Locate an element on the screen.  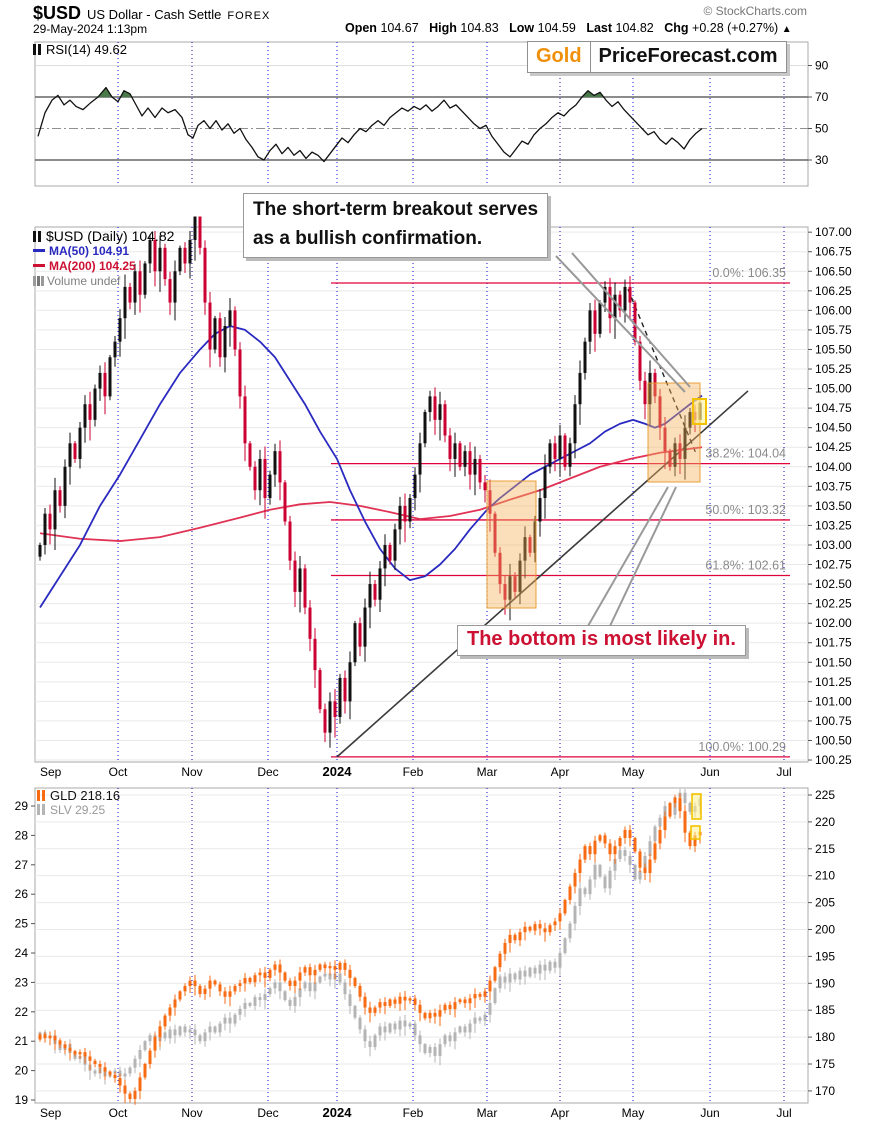
svg-text: 24 is located at coordinates (22, 953).